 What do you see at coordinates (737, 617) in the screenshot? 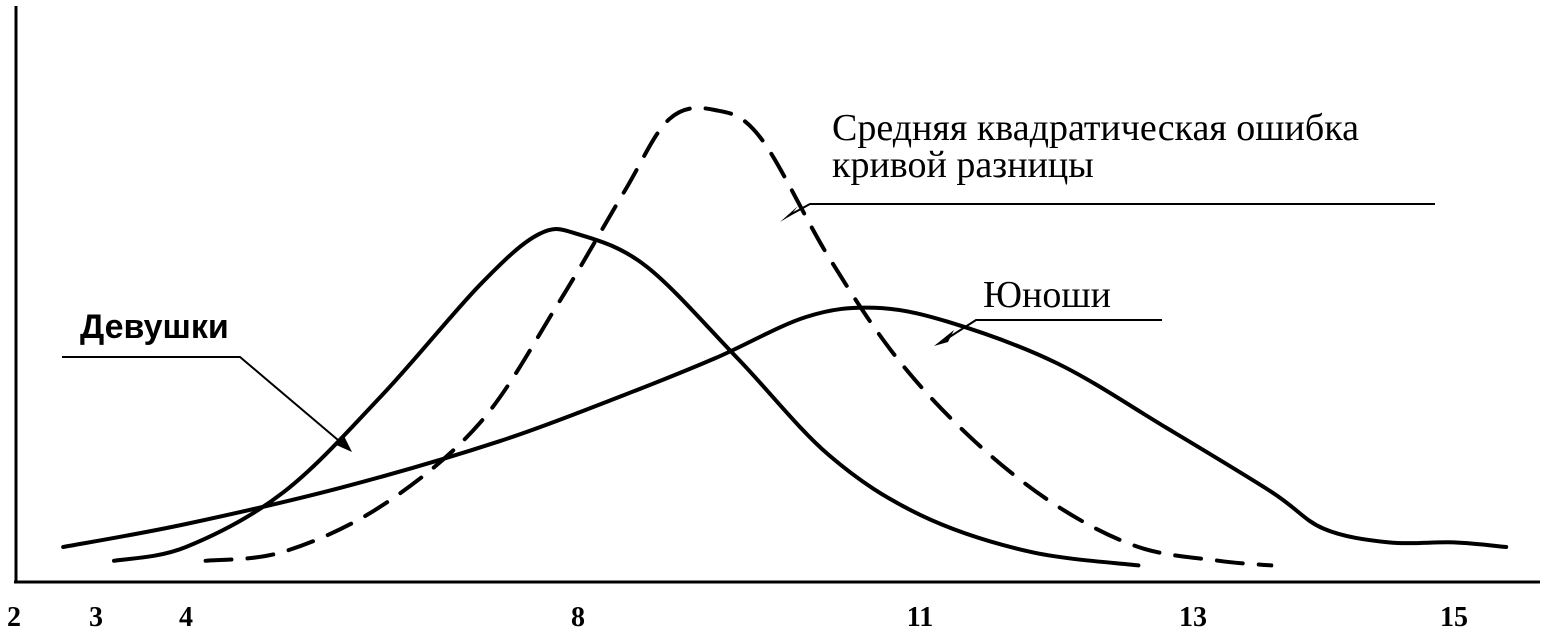
I see `x-tick-labels: 2 3 4 8 11 13 15` at bounding box center [737, 617].